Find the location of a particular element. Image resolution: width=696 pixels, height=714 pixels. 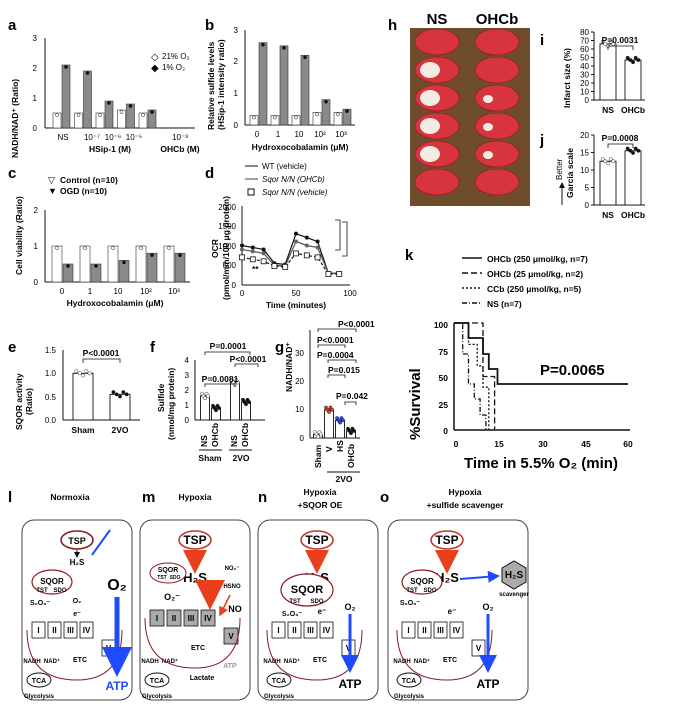

ytick-f-1: 1 is located at coordinates (187, 405).